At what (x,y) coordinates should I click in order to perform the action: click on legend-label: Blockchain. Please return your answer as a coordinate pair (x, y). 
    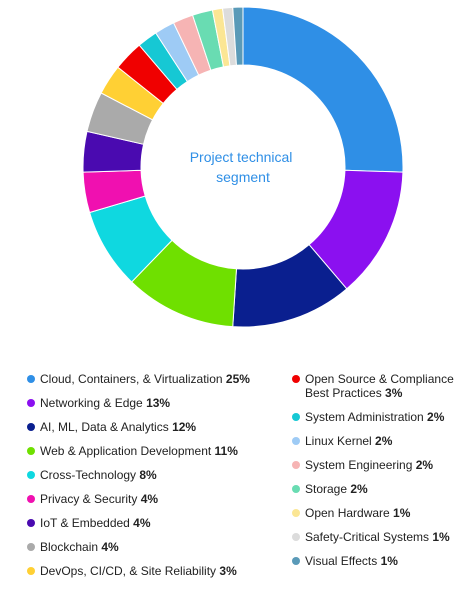
    Looking at the image, I should click on (71, 547).